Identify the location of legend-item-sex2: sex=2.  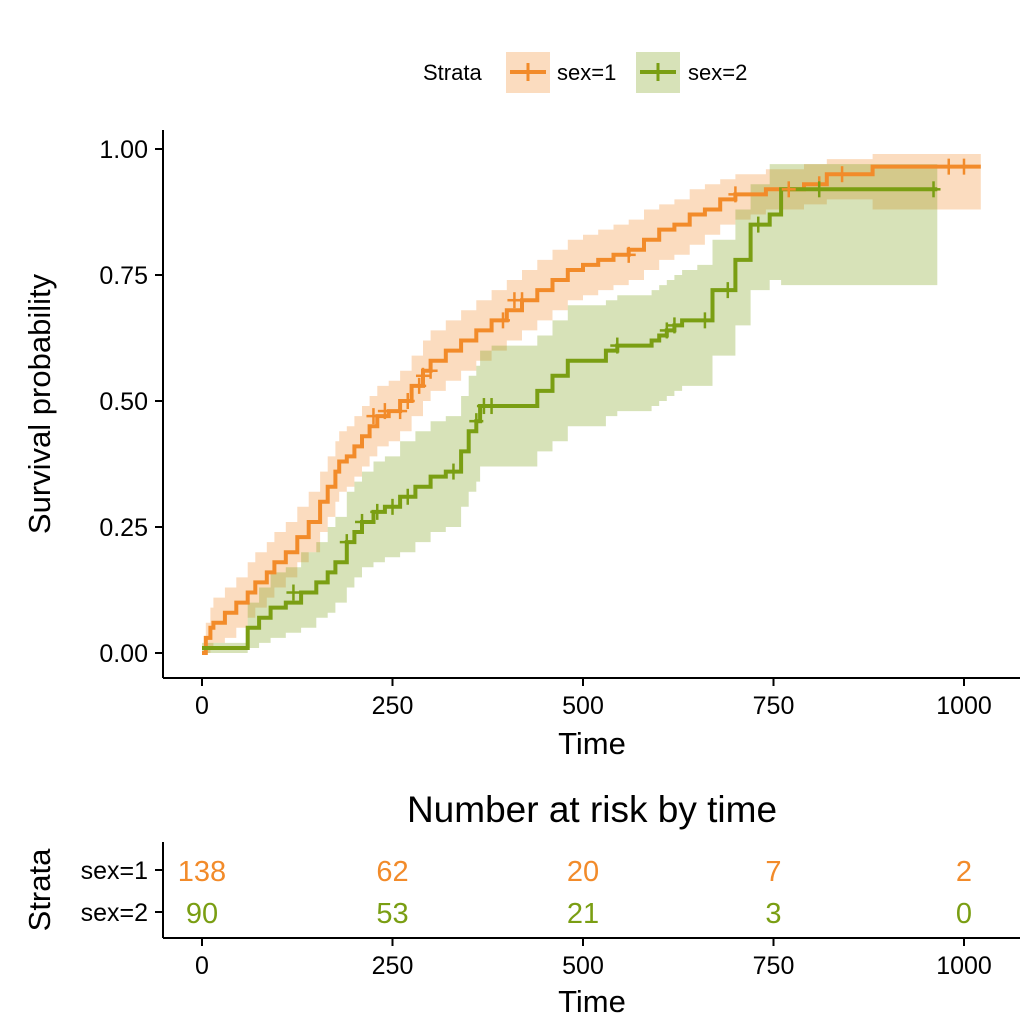
(691, 72).